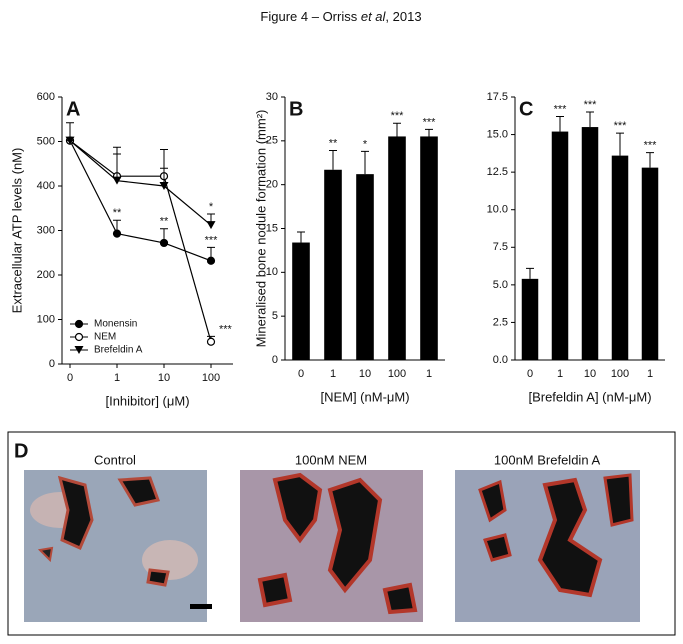  Describe the element at coordinates (500, 322) in the screenshot. I see `y-tick-label: 2.5` at that location.